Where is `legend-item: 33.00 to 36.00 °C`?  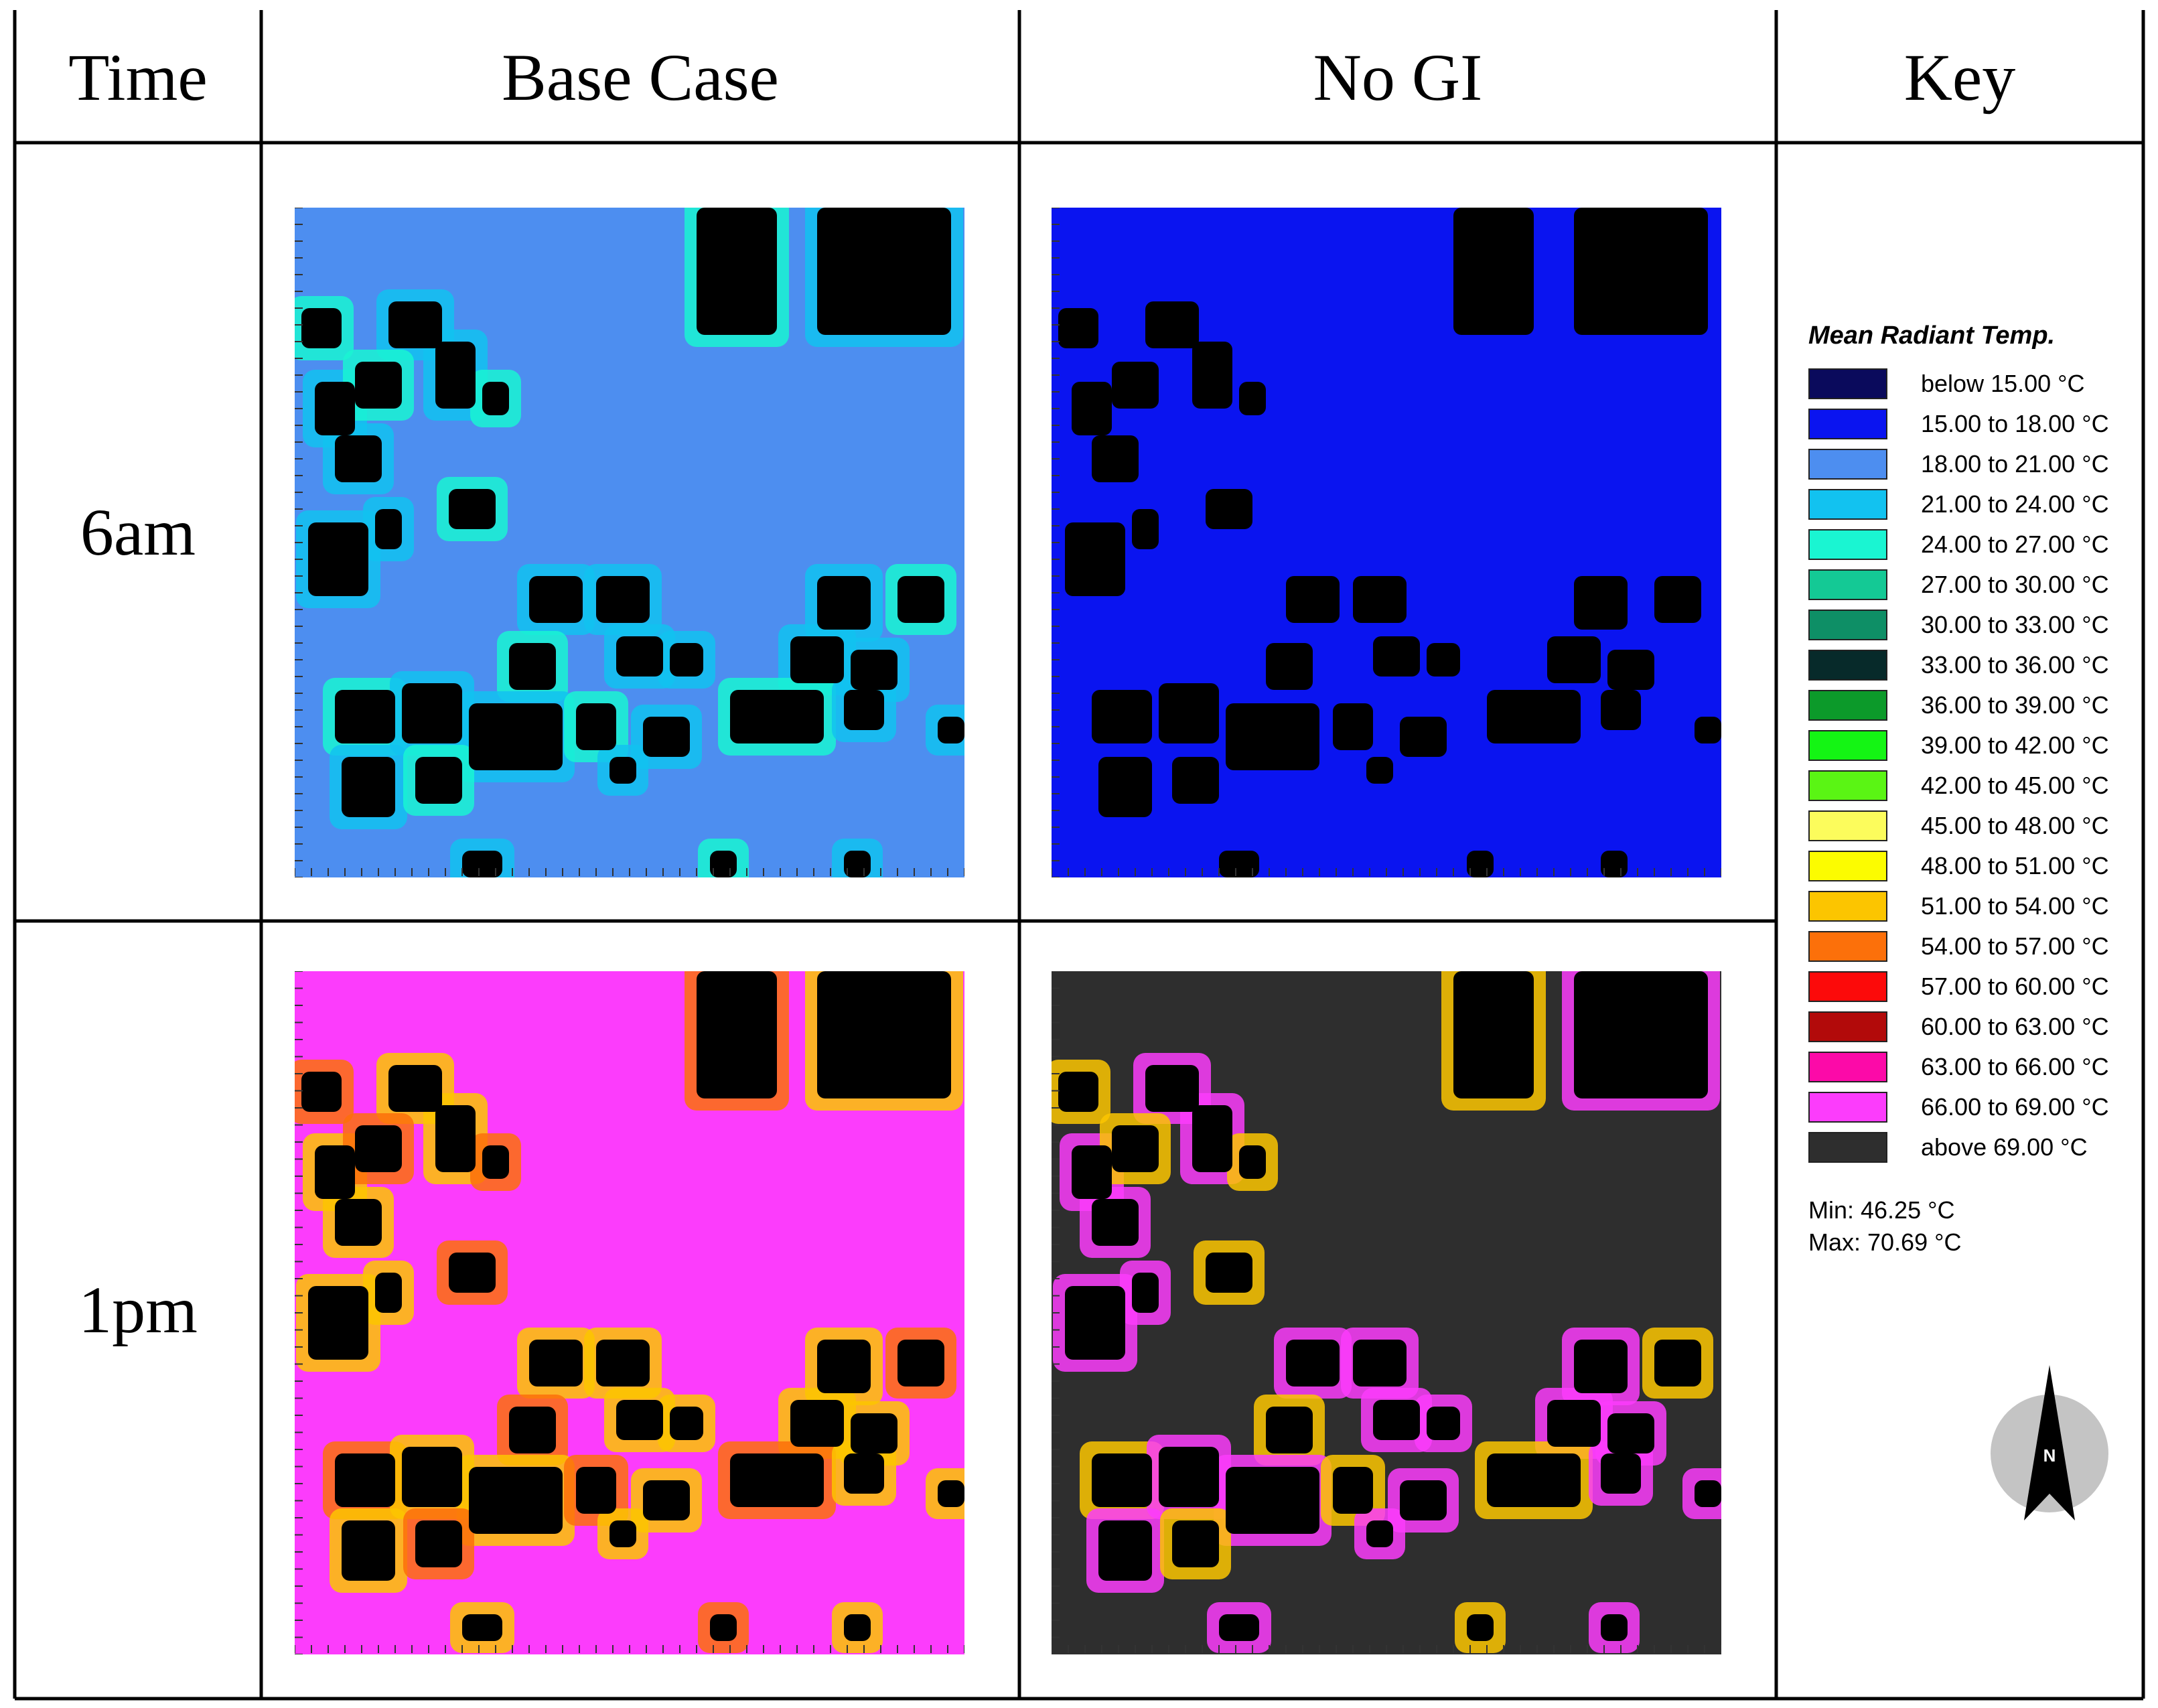 legend-item: 33.00 to 36.00 °C is located at coordinates (1969, 665).